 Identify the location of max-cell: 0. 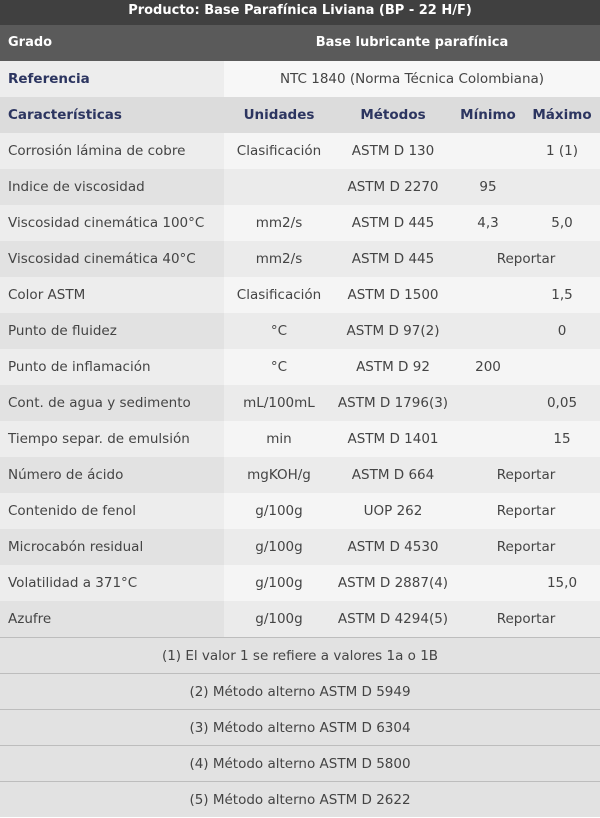
(562, 331).